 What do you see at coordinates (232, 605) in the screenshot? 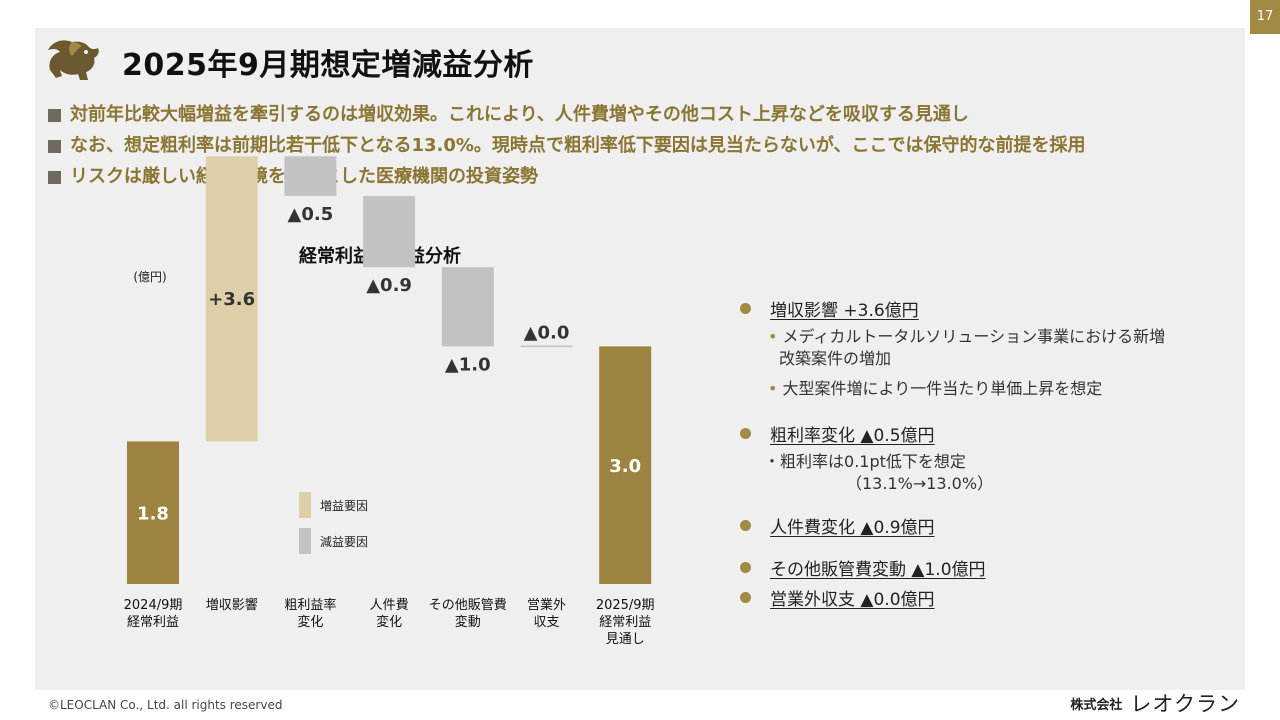
I see `chart-category-label: 増収影響` at bounding box center [232, 605].